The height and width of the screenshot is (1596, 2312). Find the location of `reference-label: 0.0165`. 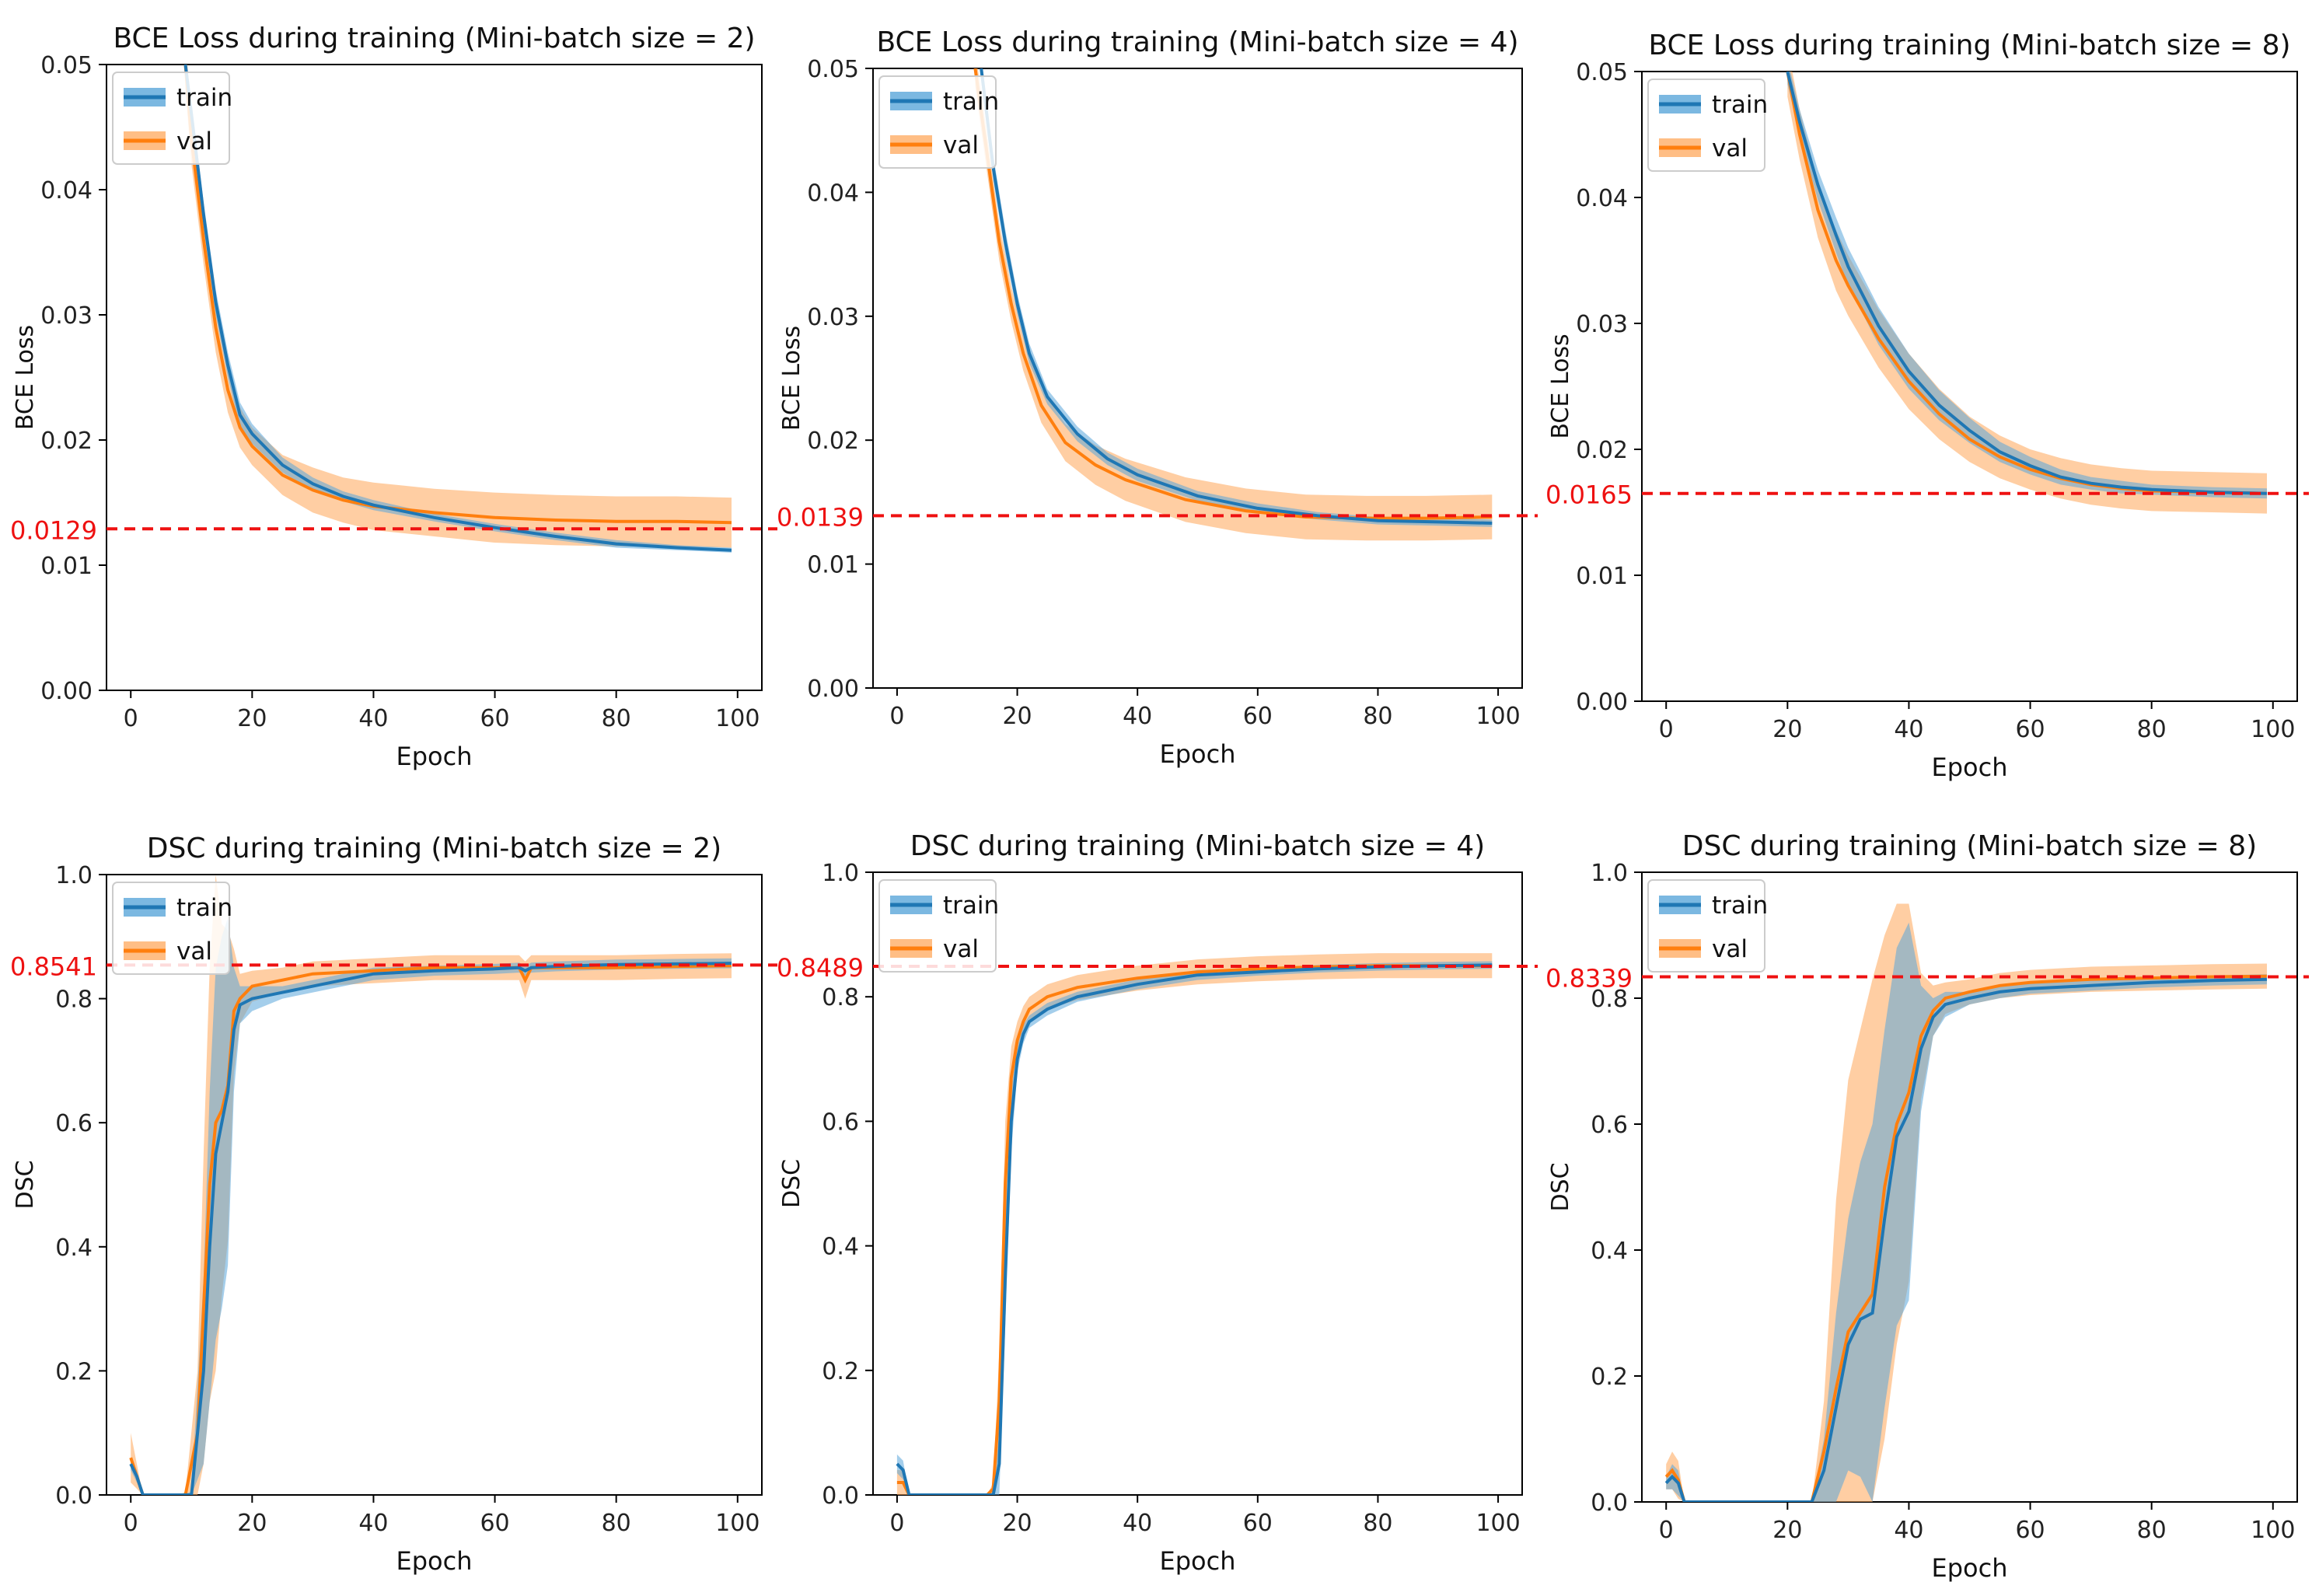

reference-label: 0.0165 is located at coordinates (1589, 495).